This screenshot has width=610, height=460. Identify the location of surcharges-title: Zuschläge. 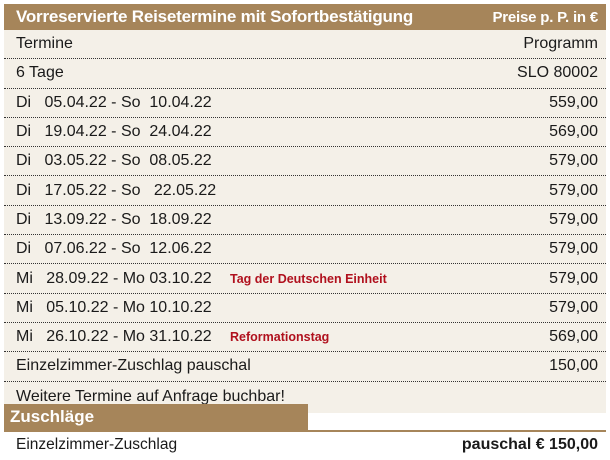
(52, 416).